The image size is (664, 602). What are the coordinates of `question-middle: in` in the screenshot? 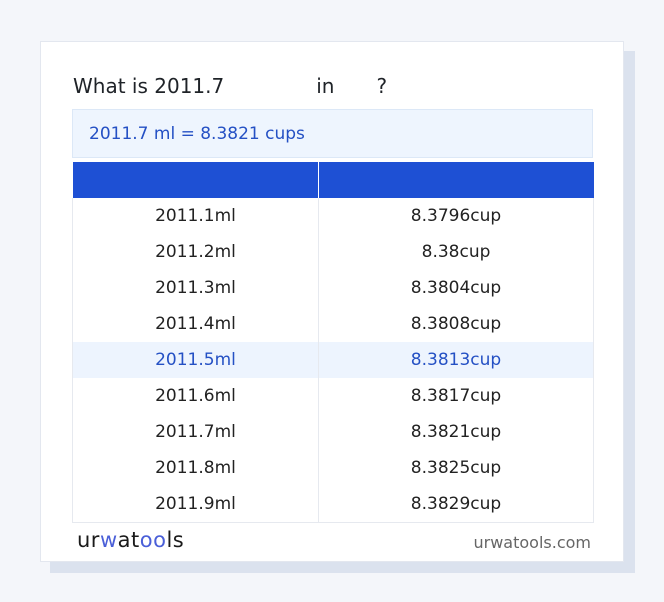 It's located at (325, 86).